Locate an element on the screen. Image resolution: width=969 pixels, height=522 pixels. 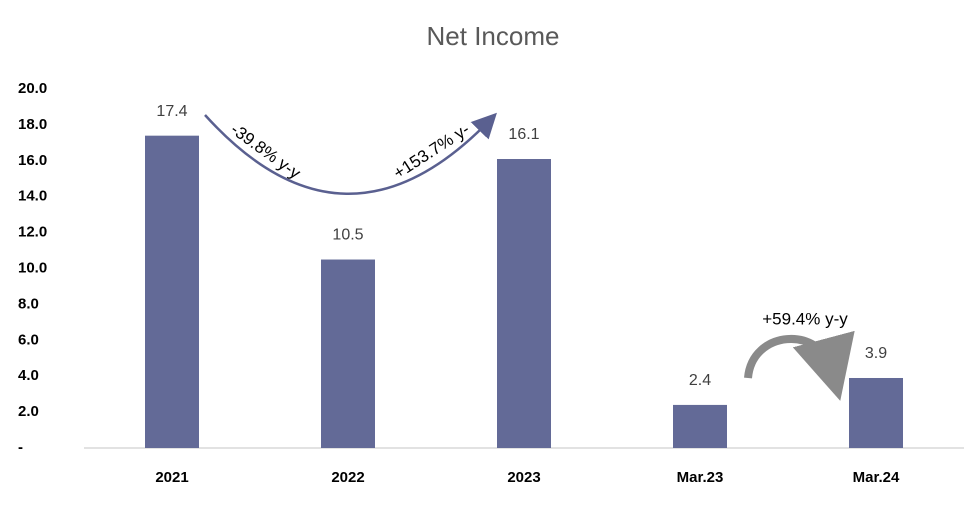
value-label: 2.4 is located at coordinates (700, 380).